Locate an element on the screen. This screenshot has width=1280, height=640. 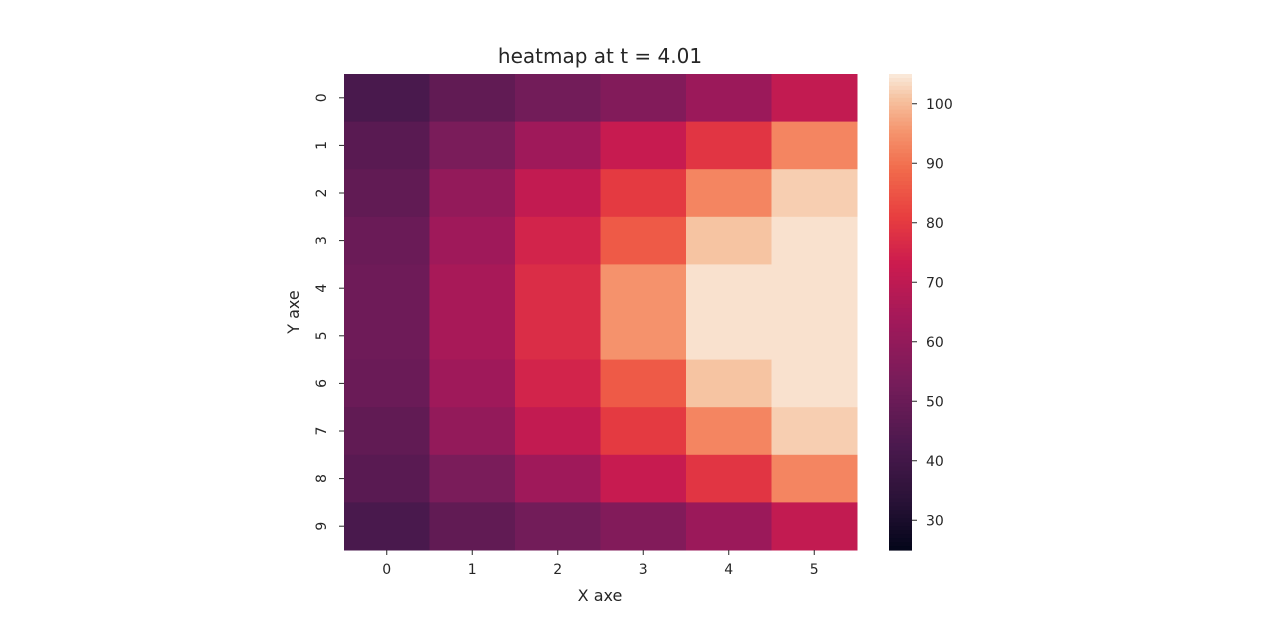
y-tick-label: 3 is located at coordinates (322, 240).